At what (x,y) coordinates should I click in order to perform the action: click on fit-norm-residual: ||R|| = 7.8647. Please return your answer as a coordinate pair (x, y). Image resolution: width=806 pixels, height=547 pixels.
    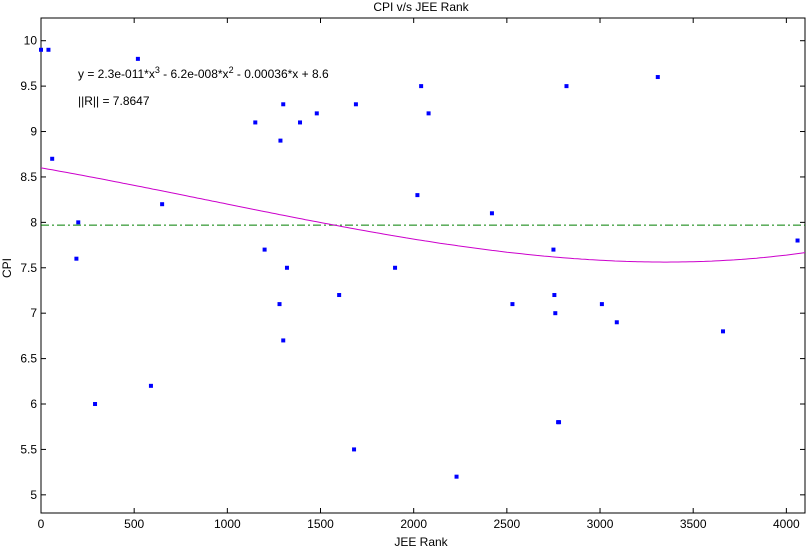
    Looking at the image, I should click on (114, 101).